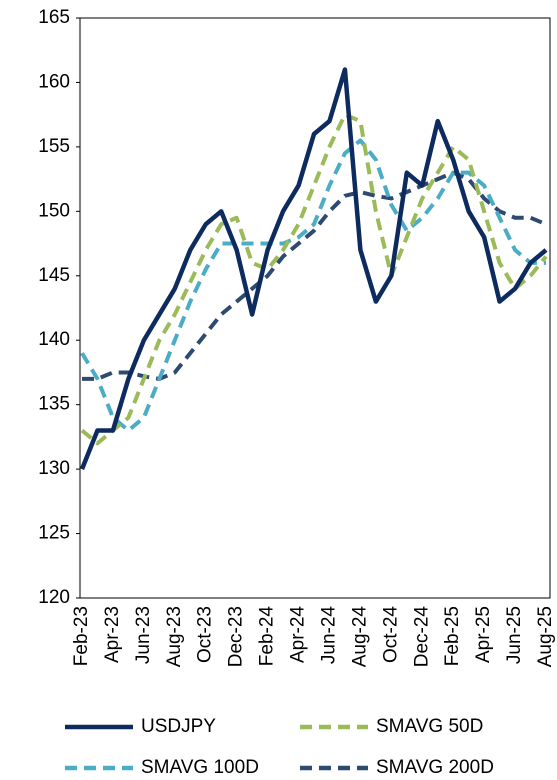 The height and width of the screenshot is (780, 557). I want to click on x-tick-label: Oct-23, so click(205, 634).